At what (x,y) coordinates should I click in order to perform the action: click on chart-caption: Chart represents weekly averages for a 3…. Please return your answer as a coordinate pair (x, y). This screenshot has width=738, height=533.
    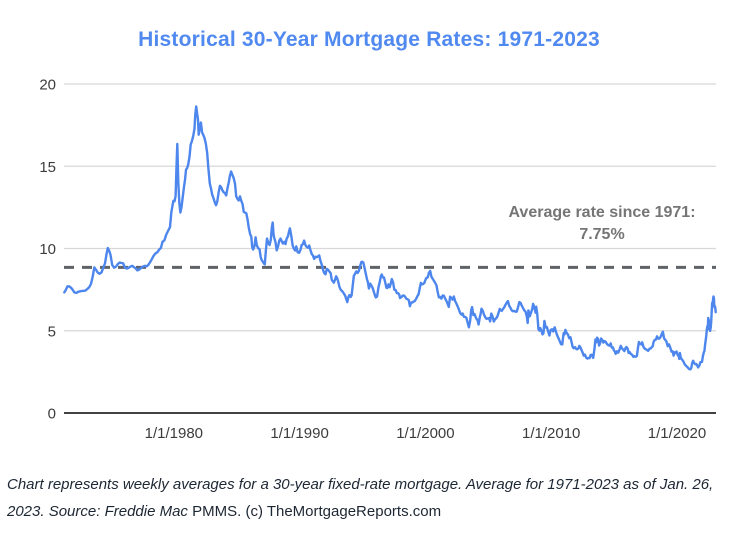
    Looking at the image, I should click on (371, 498).